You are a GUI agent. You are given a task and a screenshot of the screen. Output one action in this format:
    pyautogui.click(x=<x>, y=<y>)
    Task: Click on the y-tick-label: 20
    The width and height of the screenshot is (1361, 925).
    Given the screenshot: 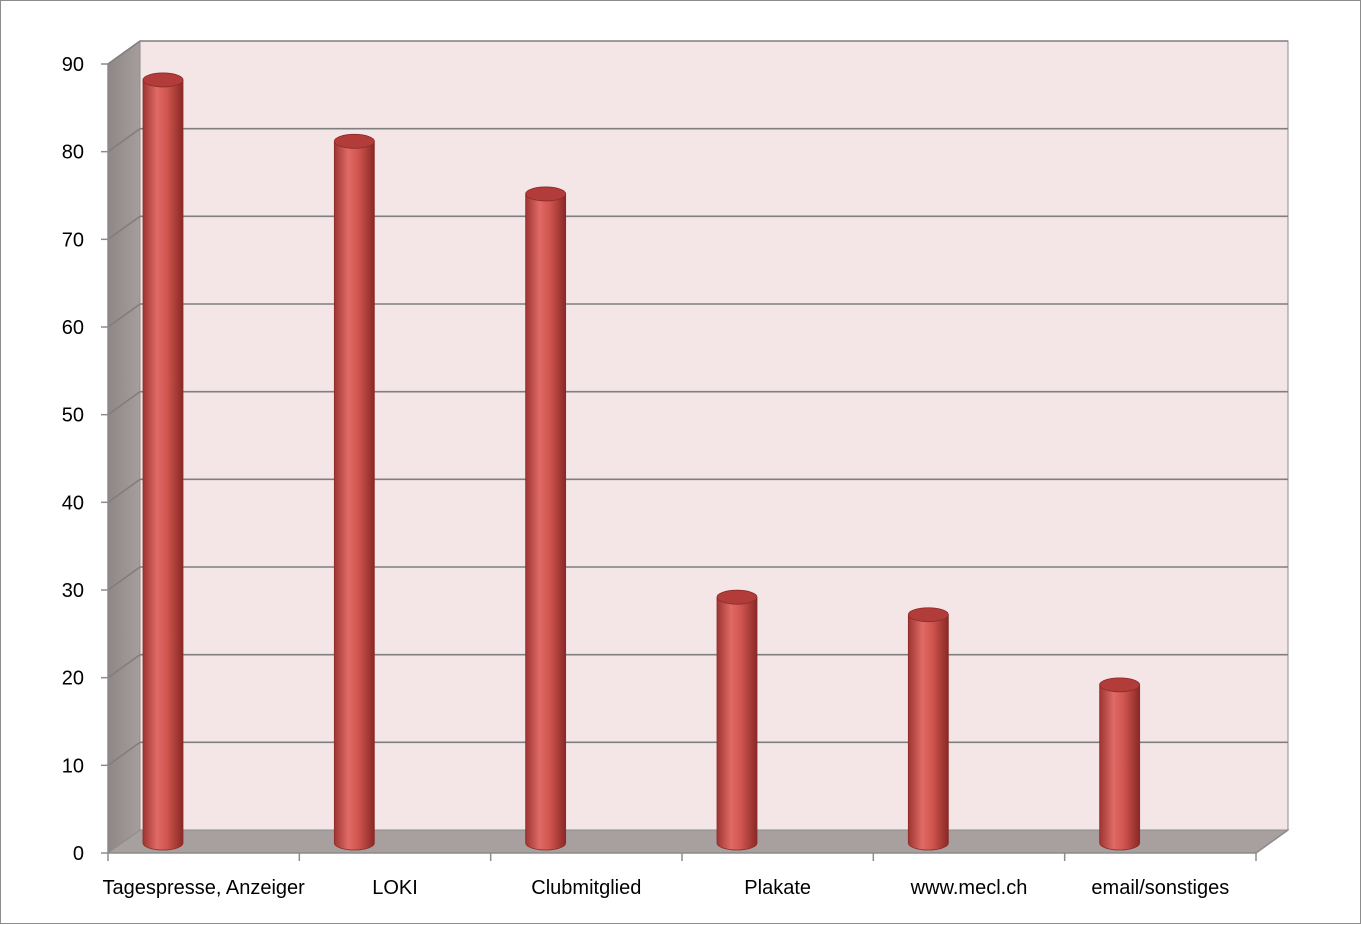 What is the action you would take?
    pyautogui.click(x=73, y=679)
    